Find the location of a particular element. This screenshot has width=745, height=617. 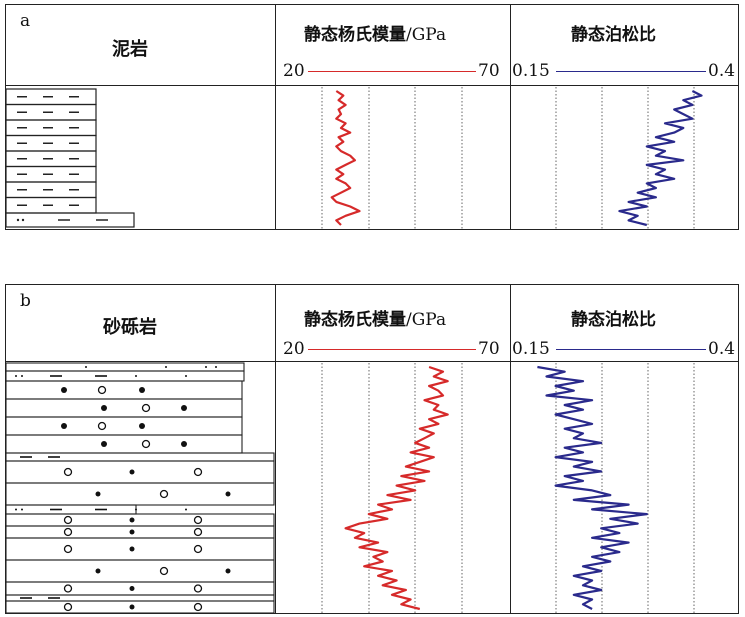

panel-letter: a is located at coordinates (25, 21).